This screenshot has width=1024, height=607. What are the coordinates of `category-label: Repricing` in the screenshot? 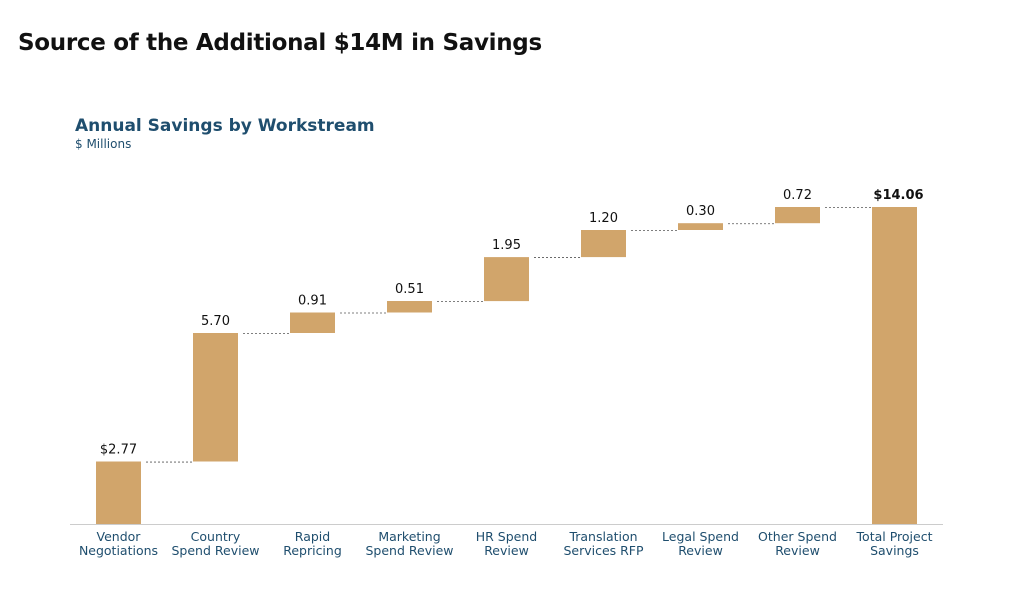 It's located at (312, 550).